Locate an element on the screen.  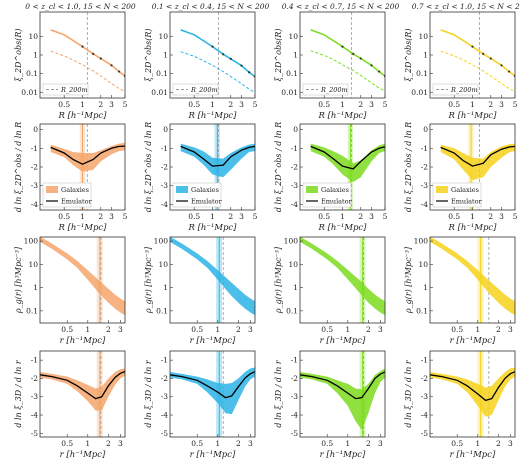
y-axis-label: d ln ξ_2D^obs / d ln R is located at coordinates (148, 167).